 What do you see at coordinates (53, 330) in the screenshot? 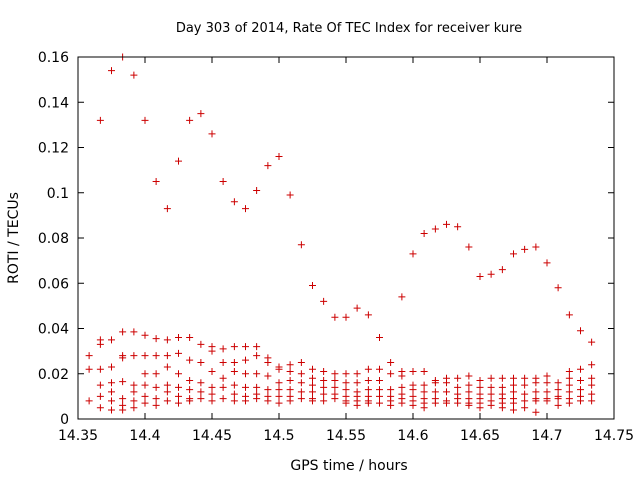
I see `y-tick-label: 0.04` at bounding box center [53, 330].